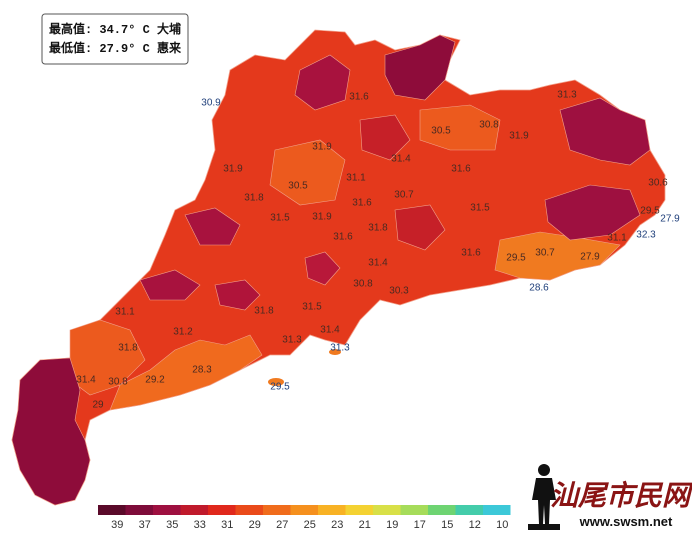 Image resolution: width=692 pixels, height=536 pixels. I want to click on legend-tick-label: 37, so click(145, 525).